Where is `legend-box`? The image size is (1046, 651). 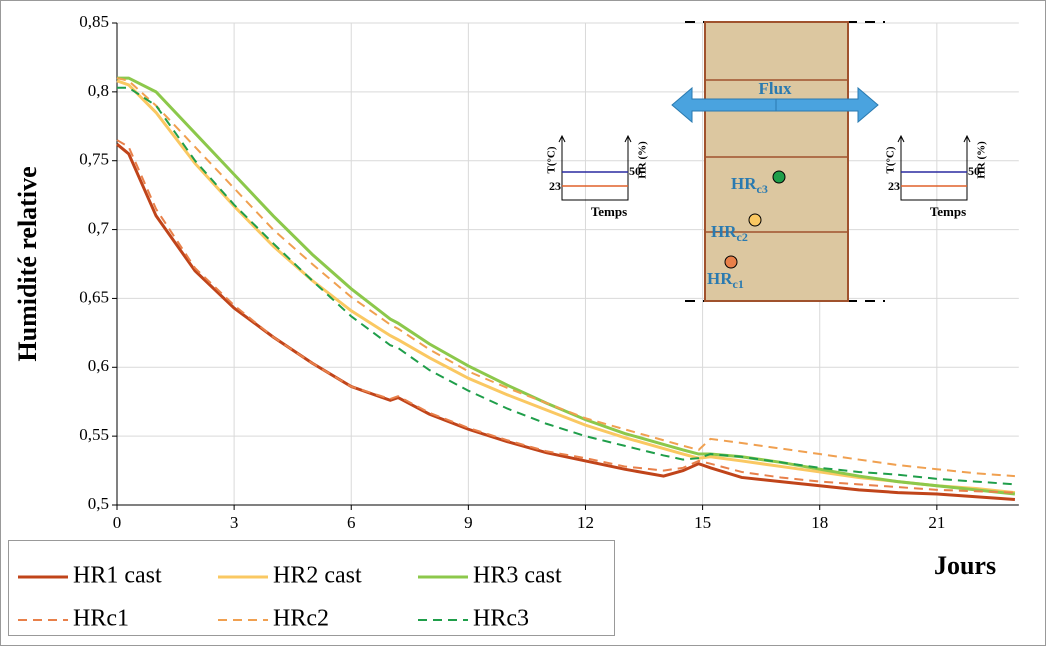 legend-box is located at coordinates (311, 588).